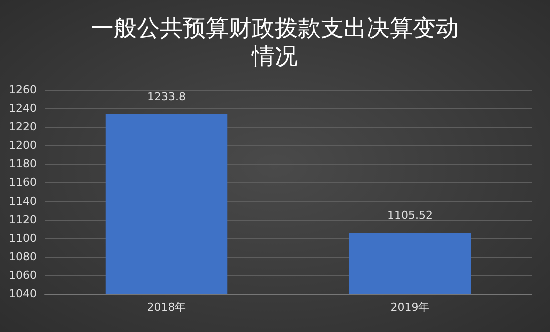  Describe the element at coordinates (23, 201) in the screenshot. I see `y-tick-label: 1140` at that location.